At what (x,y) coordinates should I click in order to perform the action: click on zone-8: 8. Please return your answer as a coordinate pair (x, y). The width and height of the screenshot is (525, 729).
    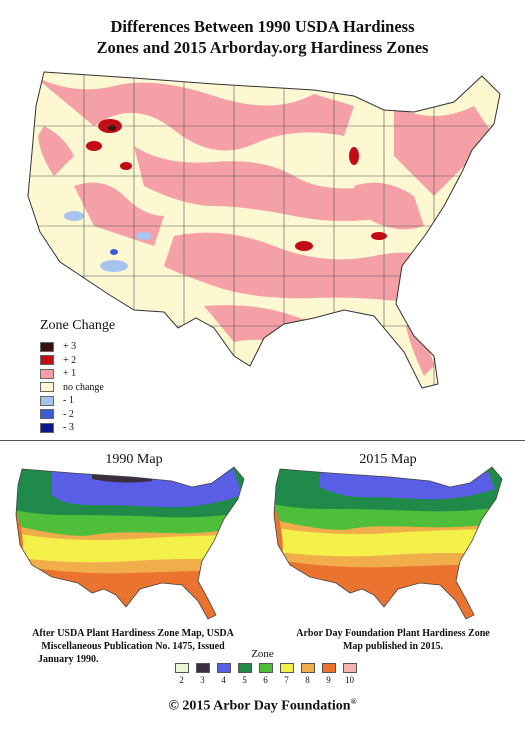
    Looking at the image, I should click on (307, 674).